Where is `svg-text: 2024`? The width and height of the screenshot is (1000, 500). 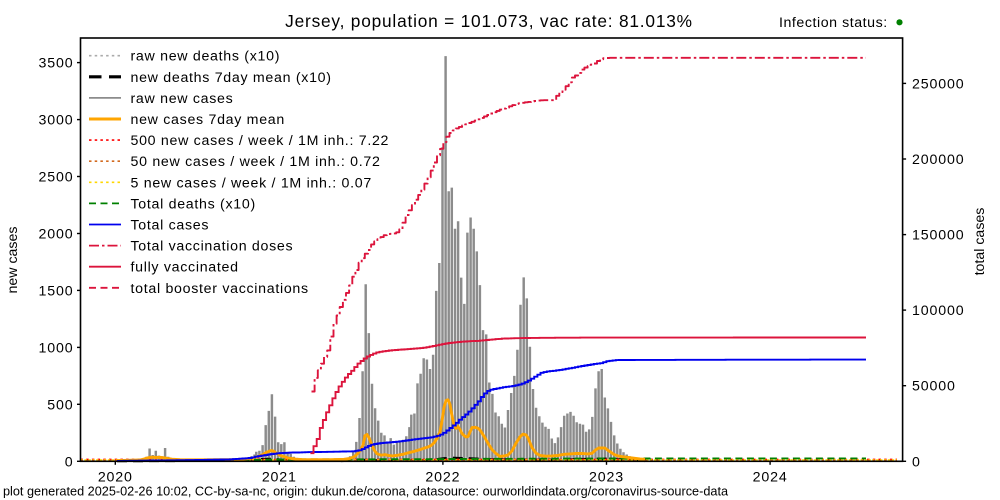
svg-text: 2024 is located at coordinates (770, 477).